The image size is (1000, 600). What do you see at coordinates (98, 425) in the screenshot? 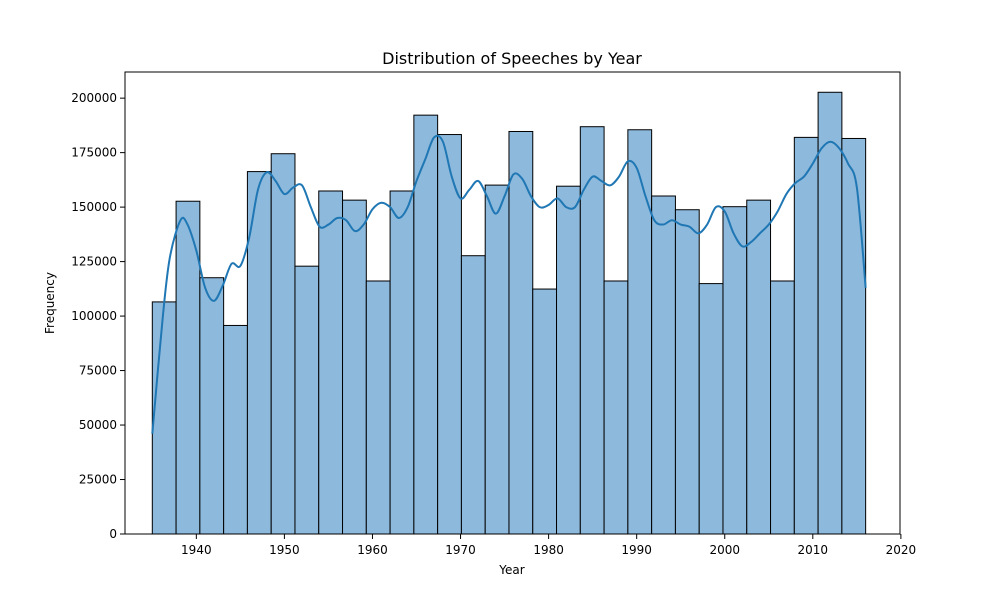
I see `y-tick-label: 50000` at bounding box center [98, 425].